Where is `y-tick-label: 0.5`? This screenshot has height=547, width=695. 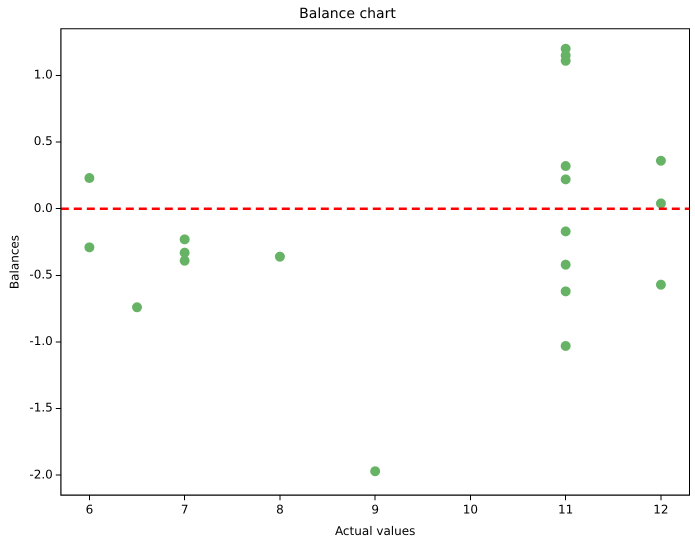
y-tick-label: 0.5 is located at coordinates (43, 141).